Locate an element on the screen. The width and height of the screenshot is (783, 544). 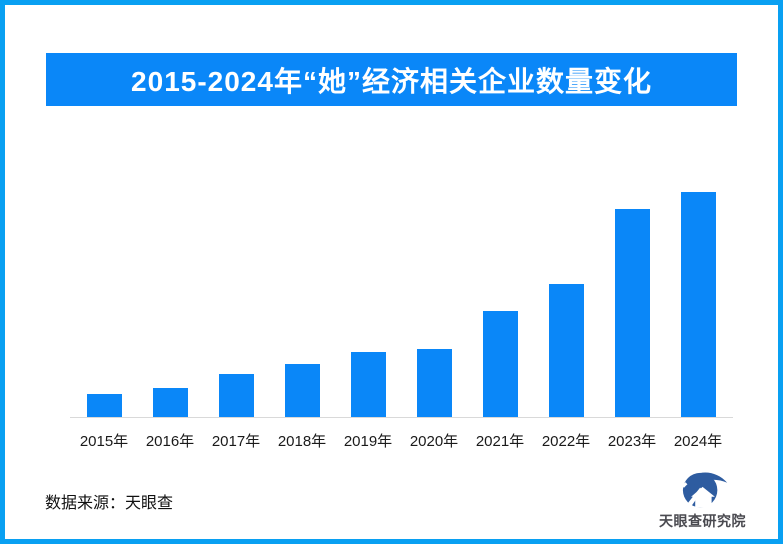
x-axis-line is located at coordinates (401, 417).